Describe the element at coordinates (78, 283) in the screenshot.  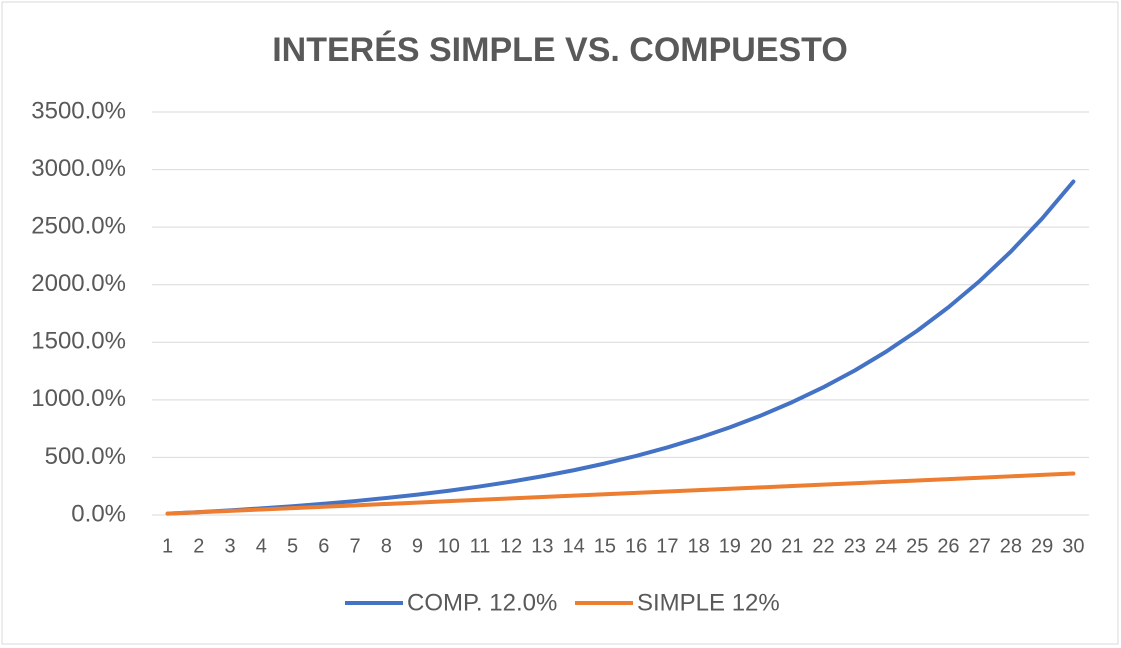
I see `y-tick-label: 2000.0%` at that location.